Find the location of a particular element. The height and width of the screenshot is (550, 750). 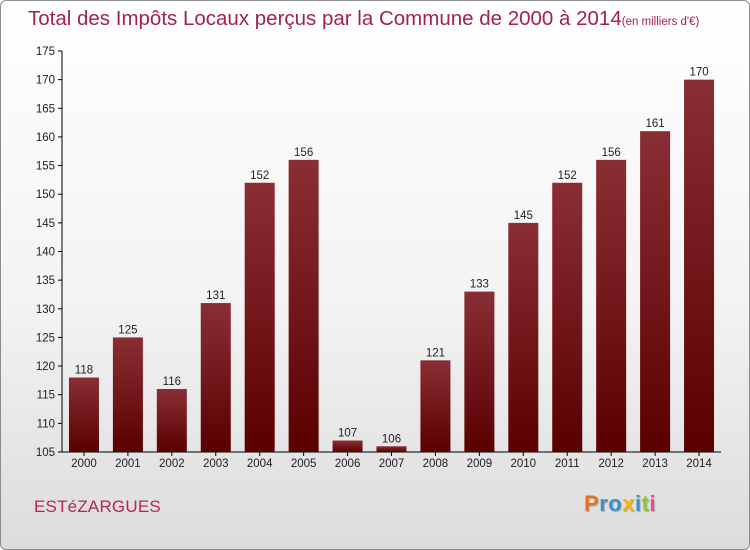

unit-text: (en milliers d'€) is located at coordinates (660, 22).